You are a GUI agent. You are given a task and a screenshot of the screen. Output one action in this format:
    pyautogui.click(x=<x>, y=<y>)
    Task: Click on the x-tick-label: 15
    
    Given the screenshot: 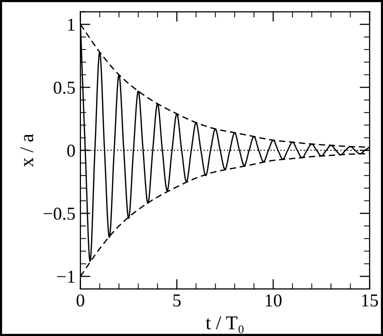 What is the action you would take?
    pyautogui.click(x=370, y=300)
    